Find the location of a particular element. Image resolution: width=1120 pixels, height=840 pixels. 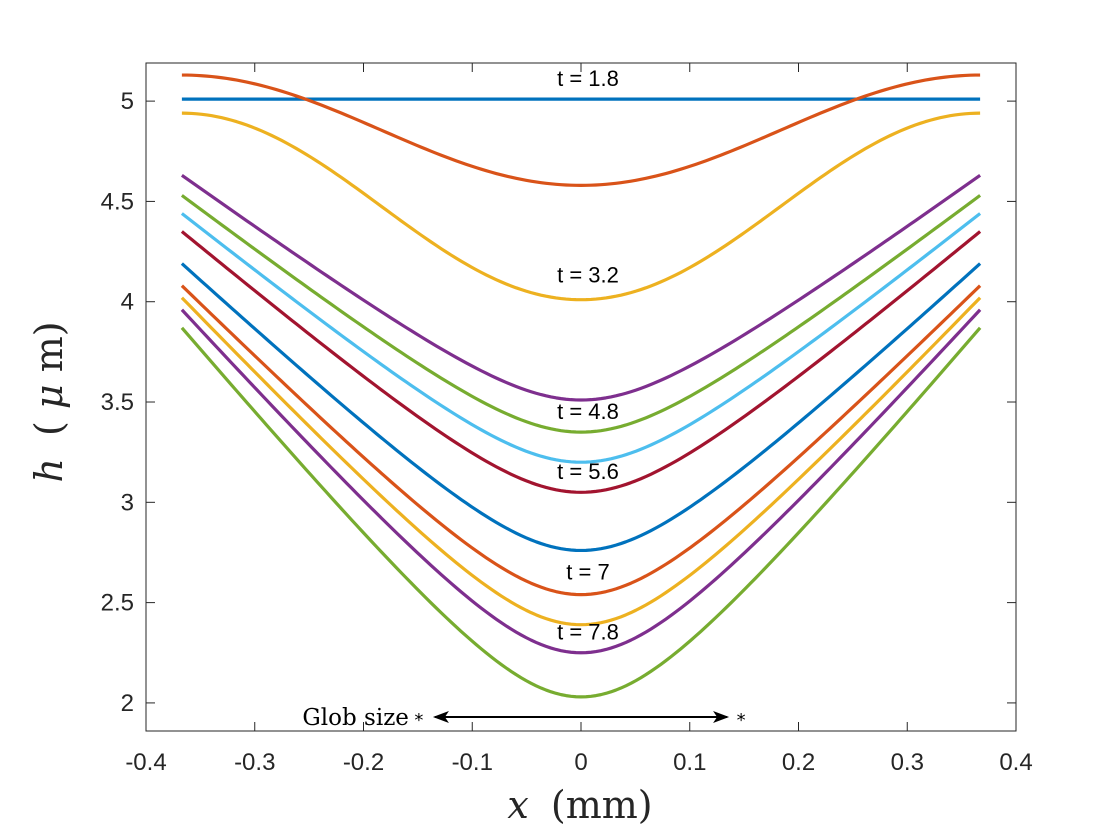

x-tick-label: 0.4 is located at coordinates (1015, 762).